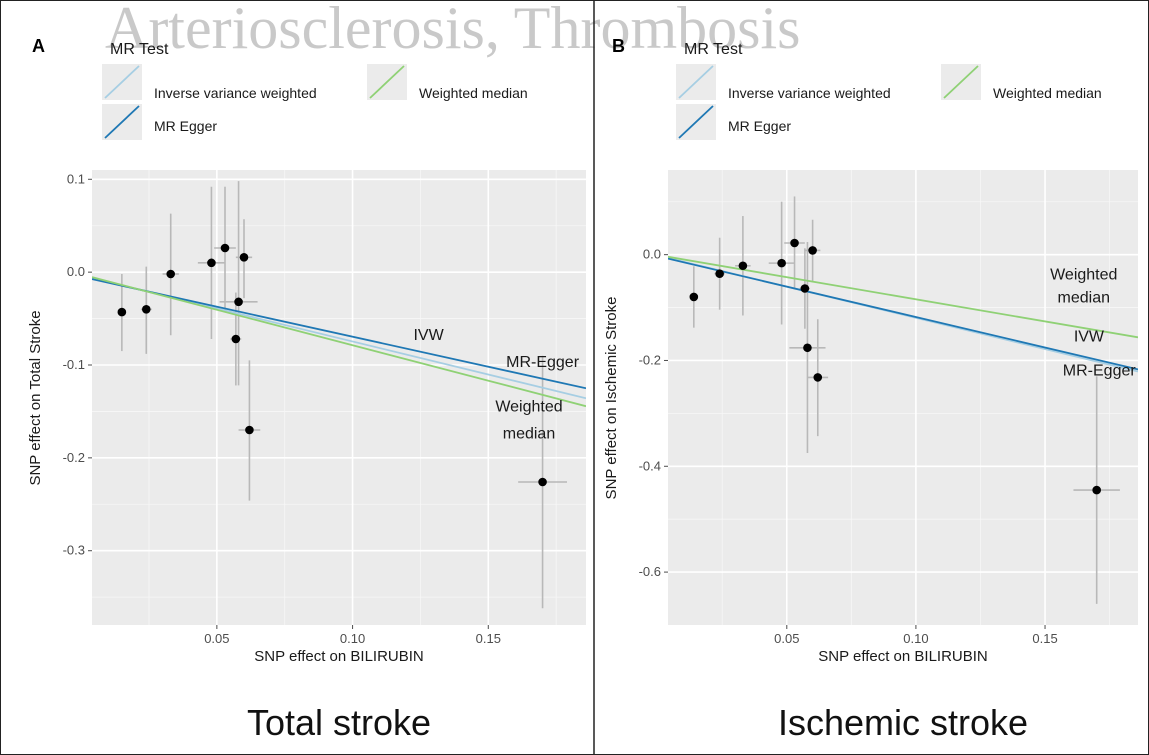 Image resolution: width=1149 pixels, height=755 pixels. I want to click on y-axis-title: SNP effect on Total Stroke, so click(35, 397).